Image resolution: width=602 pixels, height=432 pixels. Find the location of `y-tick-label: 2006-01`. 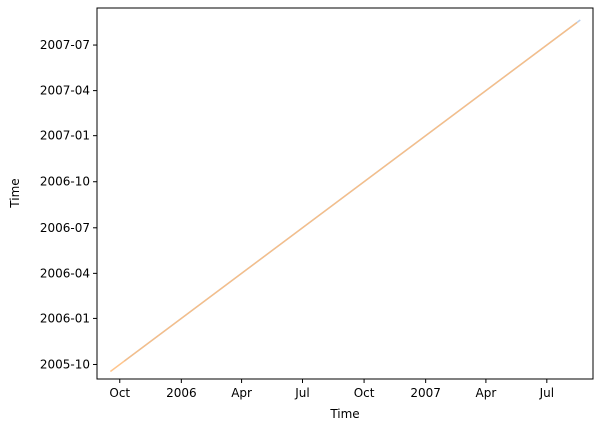

y-tick-label: 2006-01 is located at coordinates (65, 318).